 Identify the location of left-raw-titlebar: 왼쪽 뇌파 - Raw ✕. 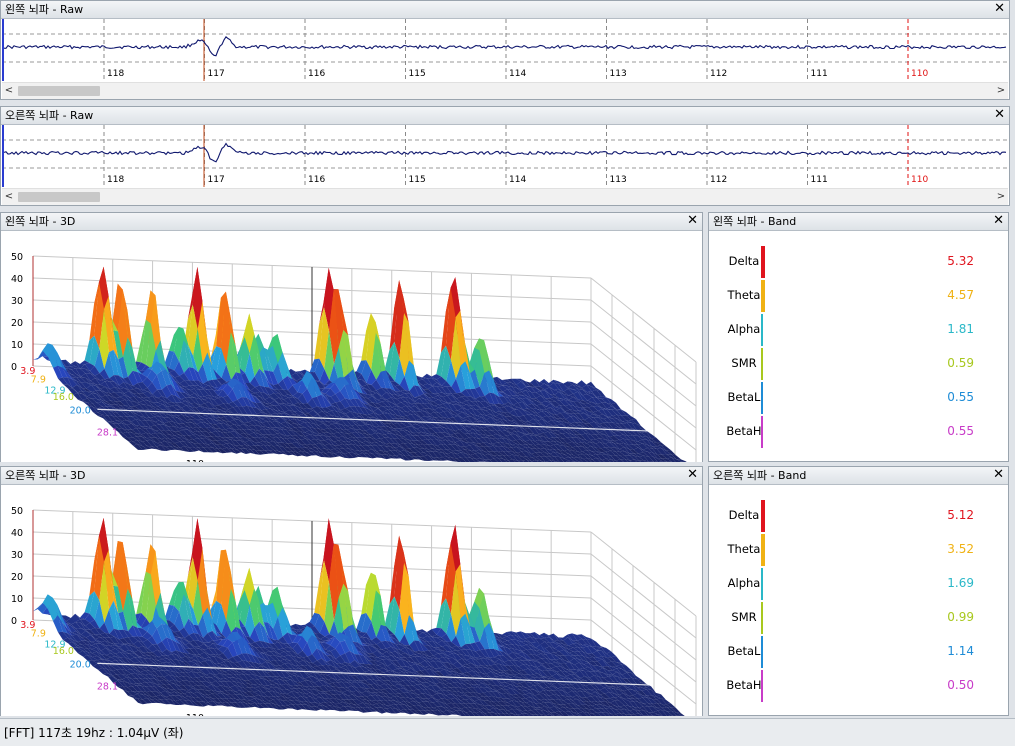
(505, 10).